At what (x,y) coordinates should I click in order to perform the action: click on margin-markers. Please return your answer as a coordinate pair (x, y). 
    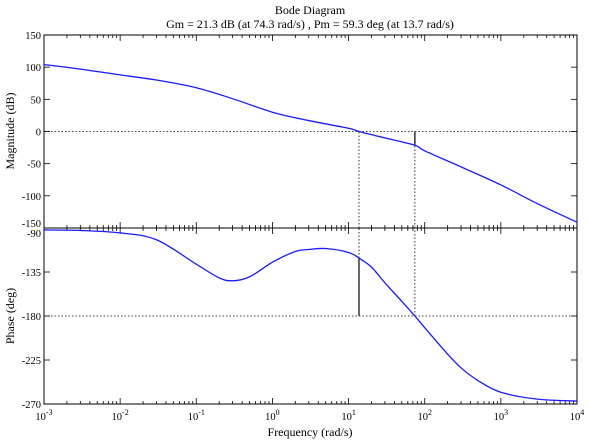
    Looking at the image, I should click on (387, 223).